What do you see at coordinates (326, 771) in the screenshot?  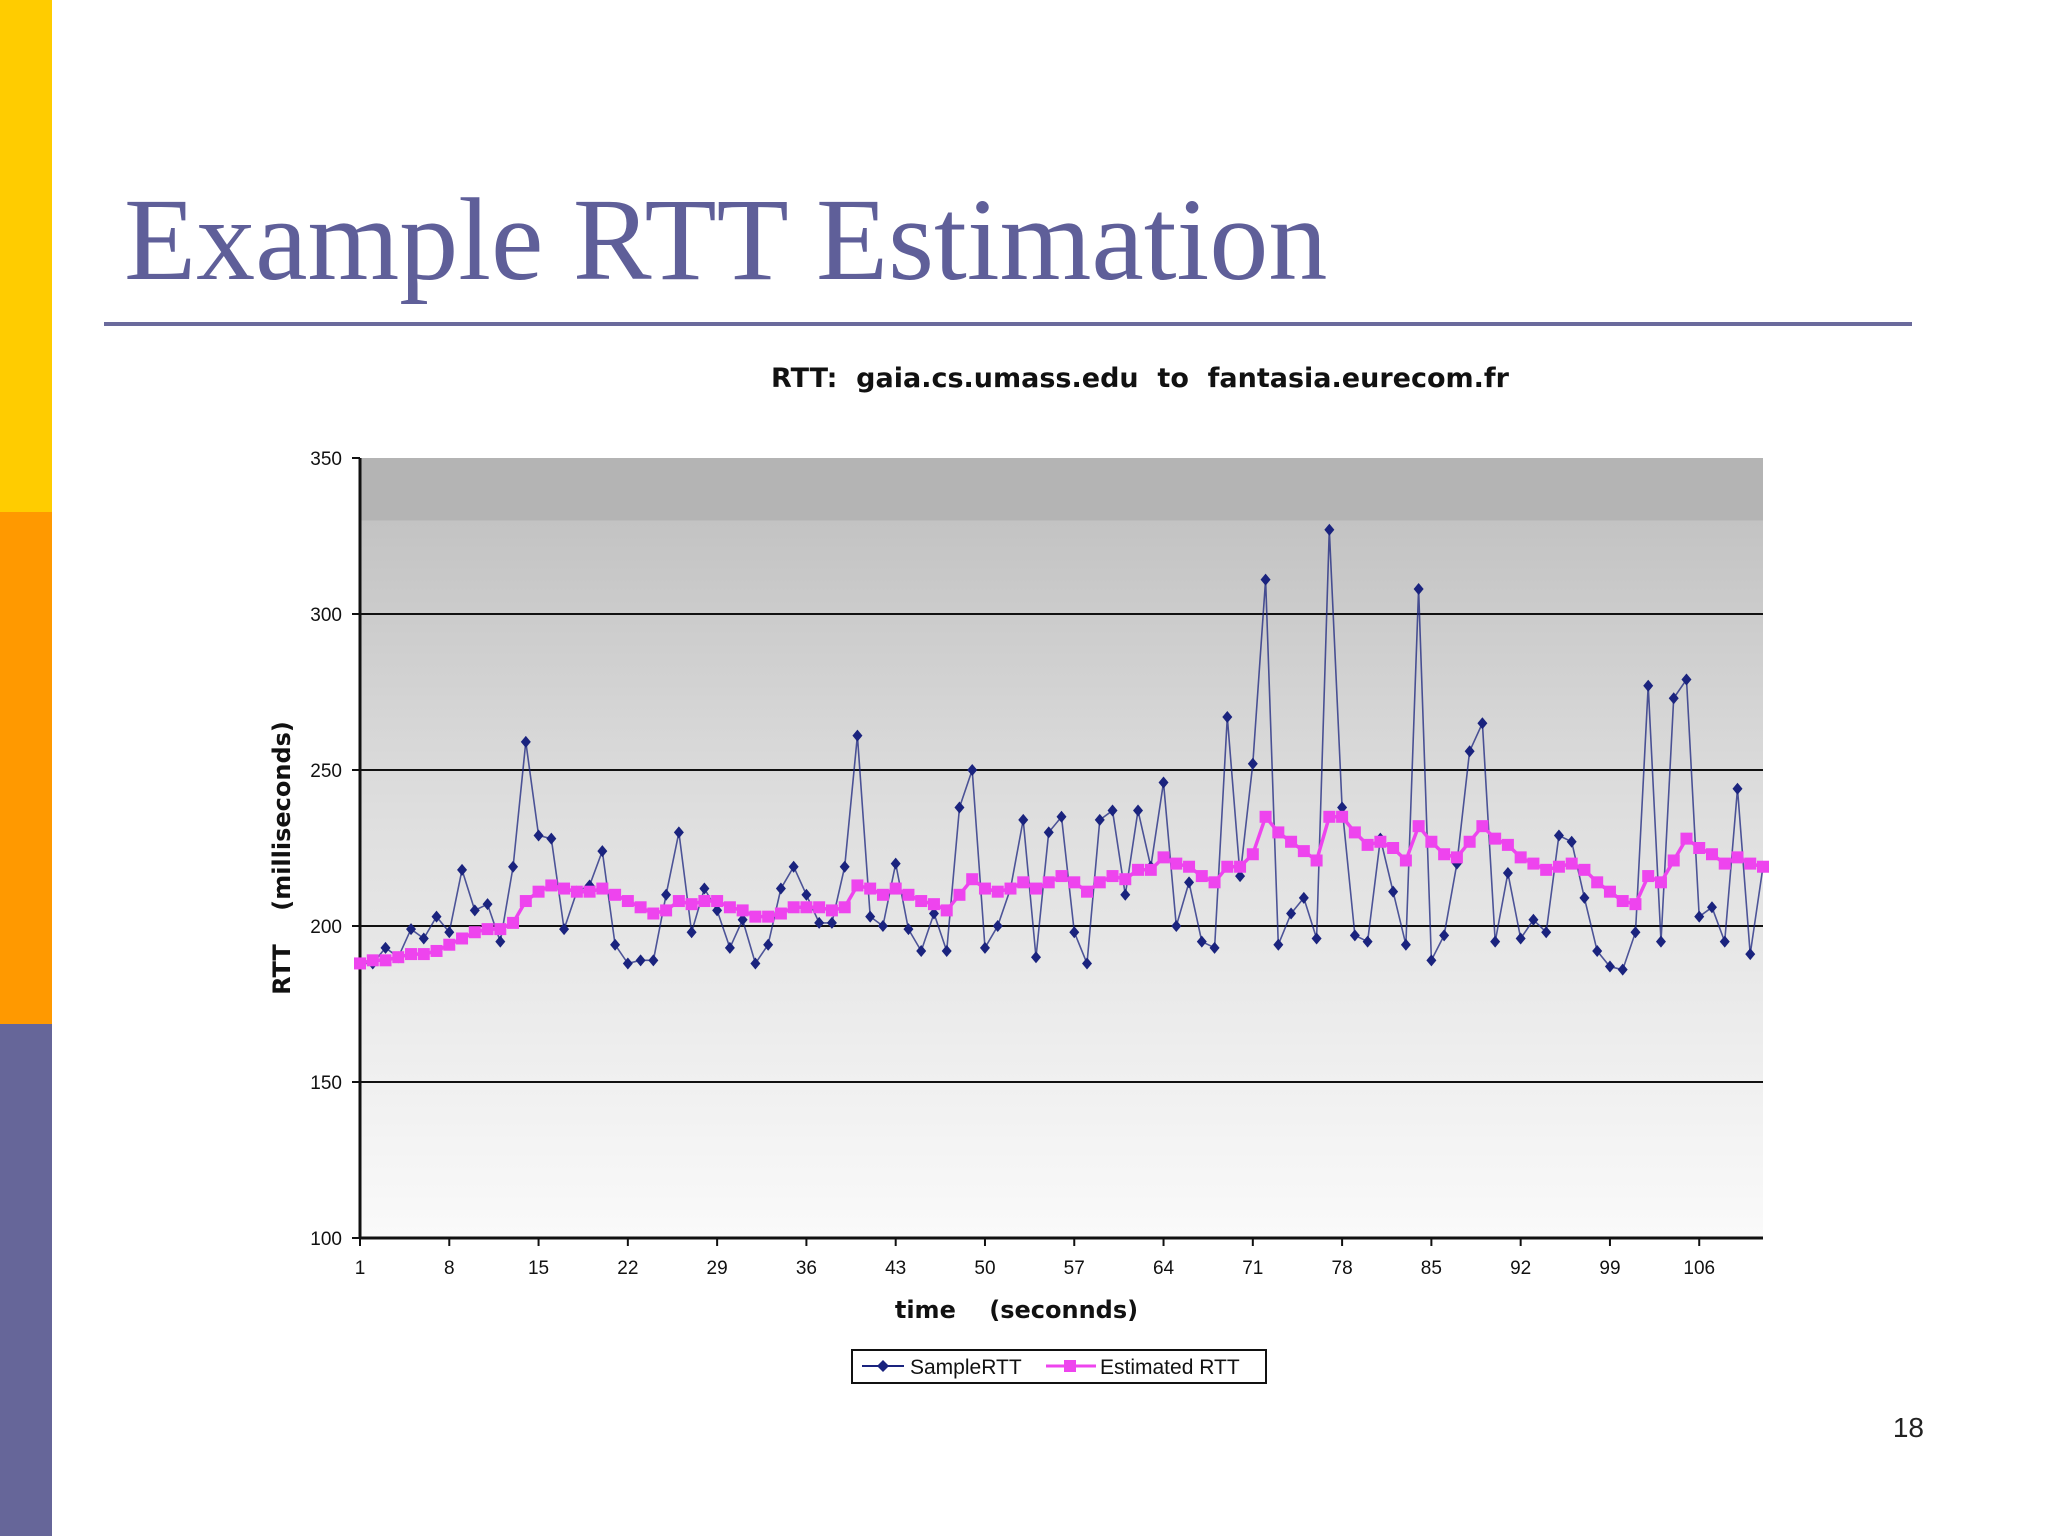 I see `y-tick-label: 250` at bounding box center [326, 771].